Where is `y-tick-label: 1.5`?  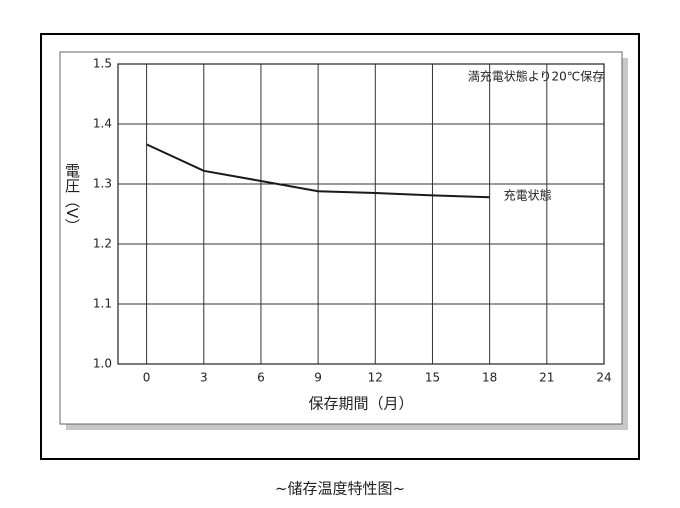 y-tick-label: 1.5 is located at coordinates (102, 64).